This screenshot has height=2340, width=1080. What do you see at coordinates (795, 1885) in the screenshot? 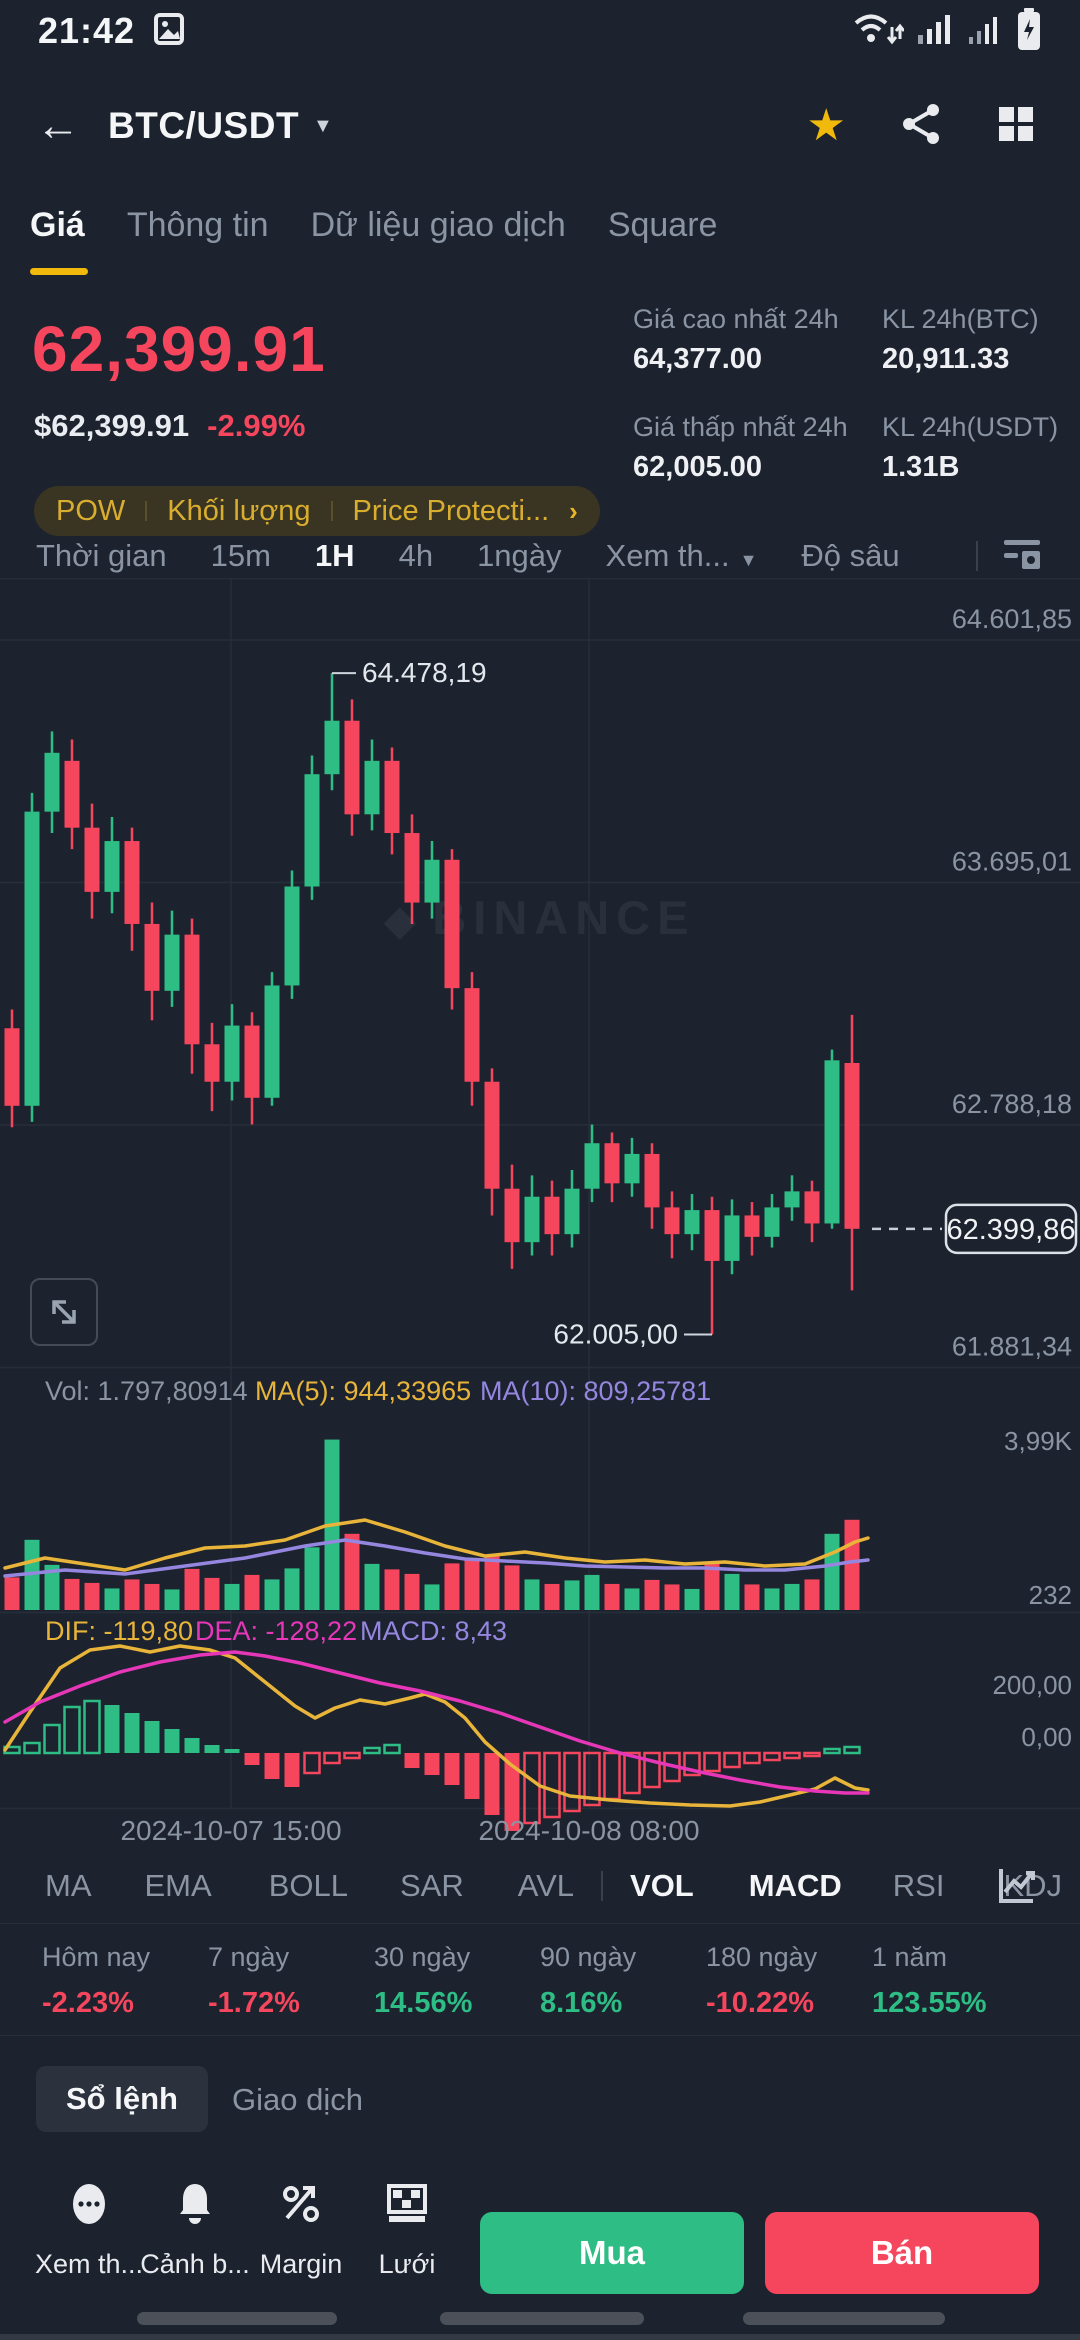
I see `indicator-tab-macd: MACD` at bounding box center [795, 1885].